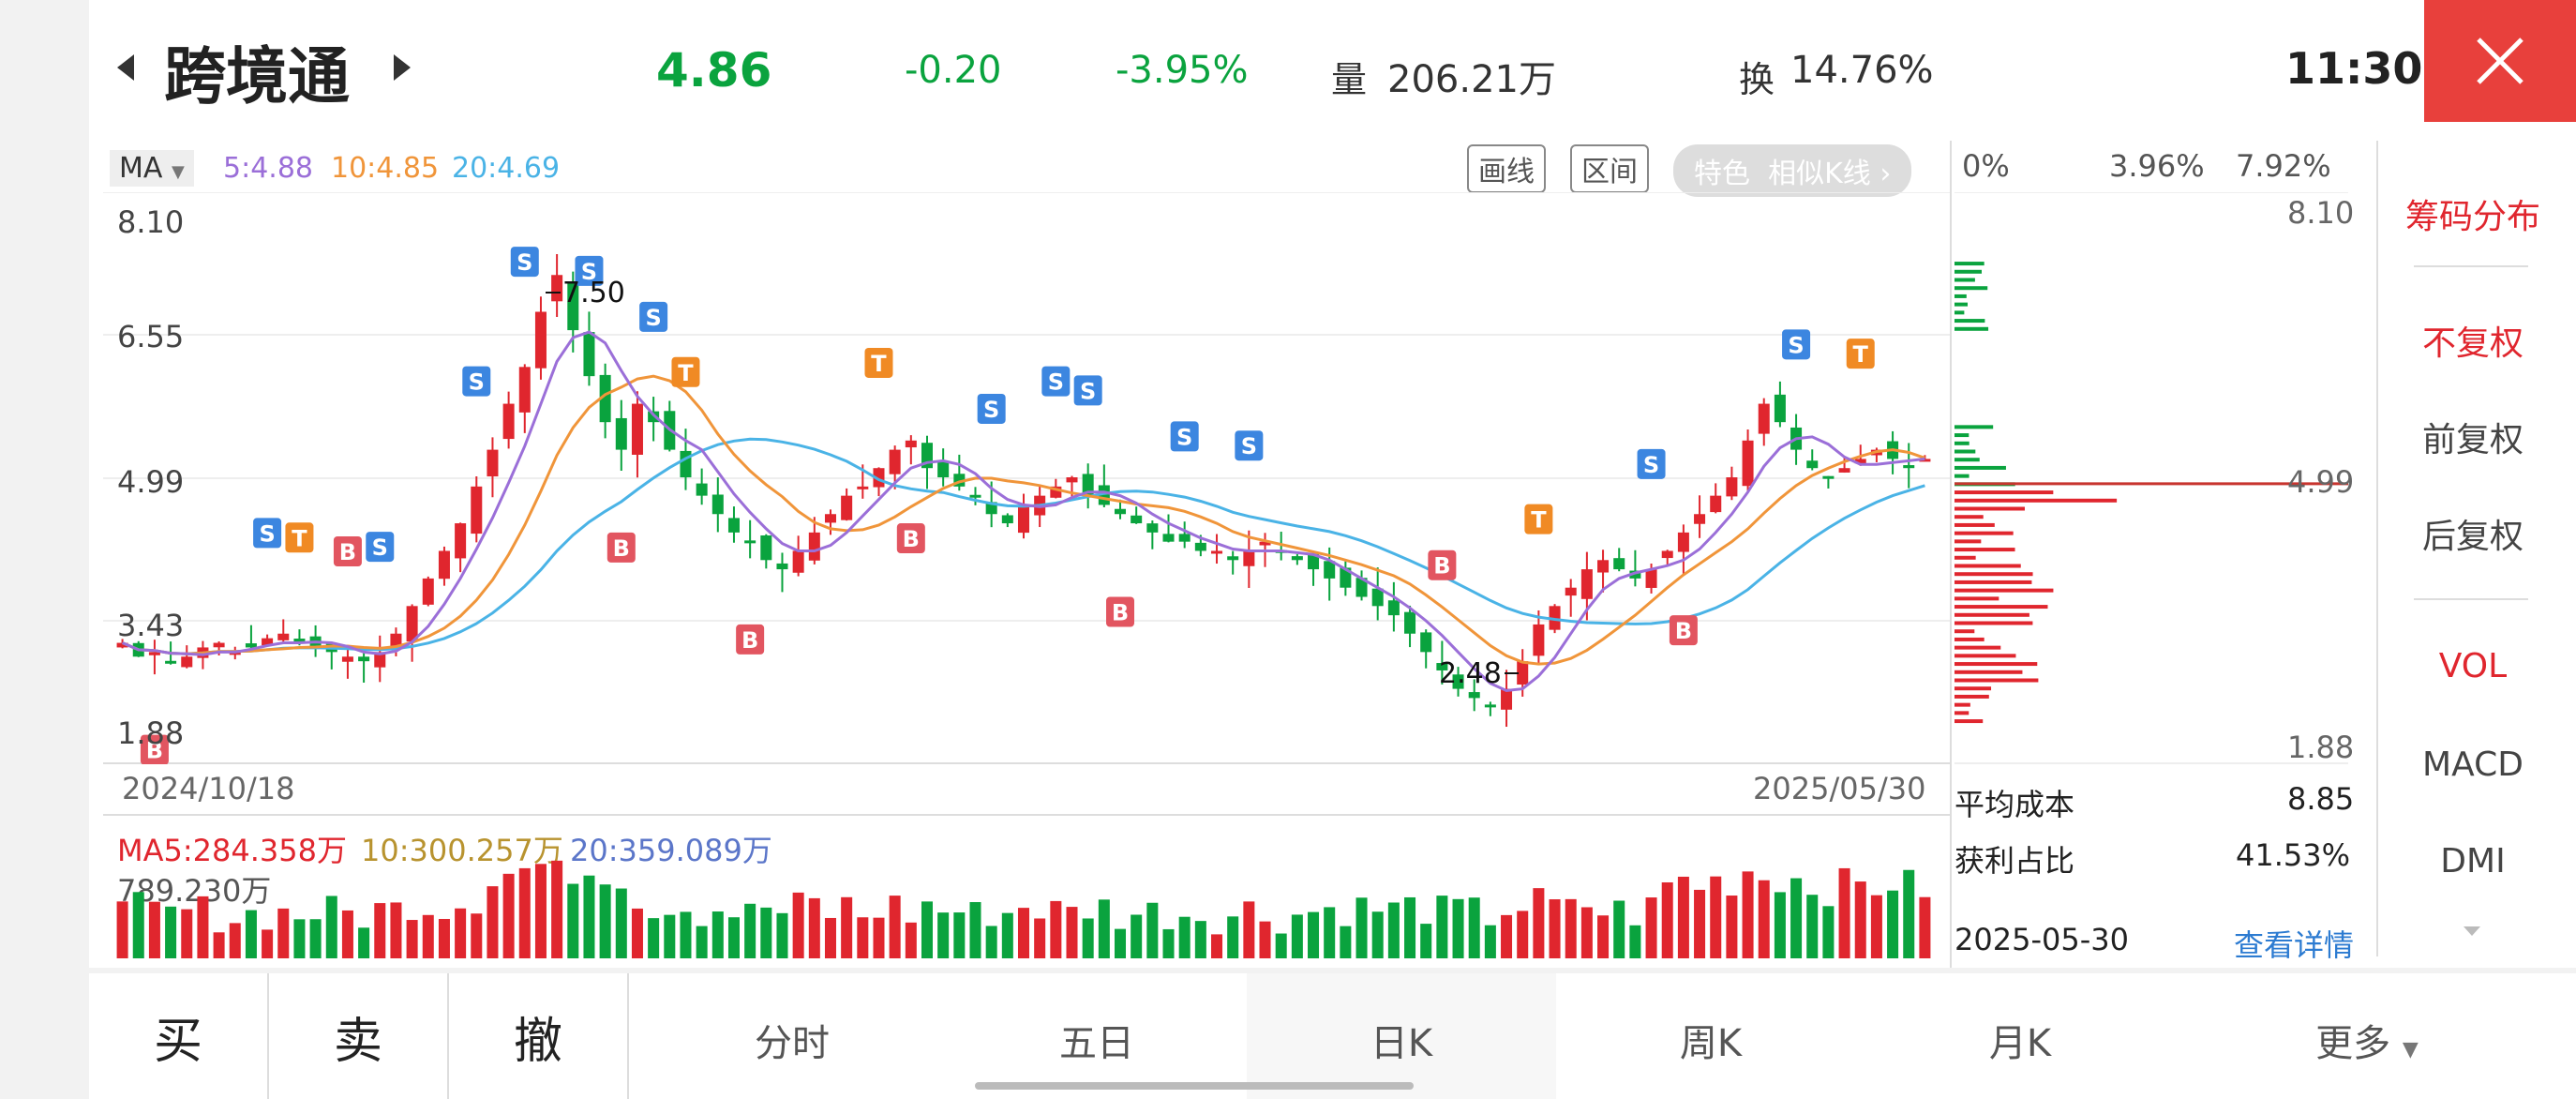  I want to click on chip-distribution-chart, so click(2151, 478).